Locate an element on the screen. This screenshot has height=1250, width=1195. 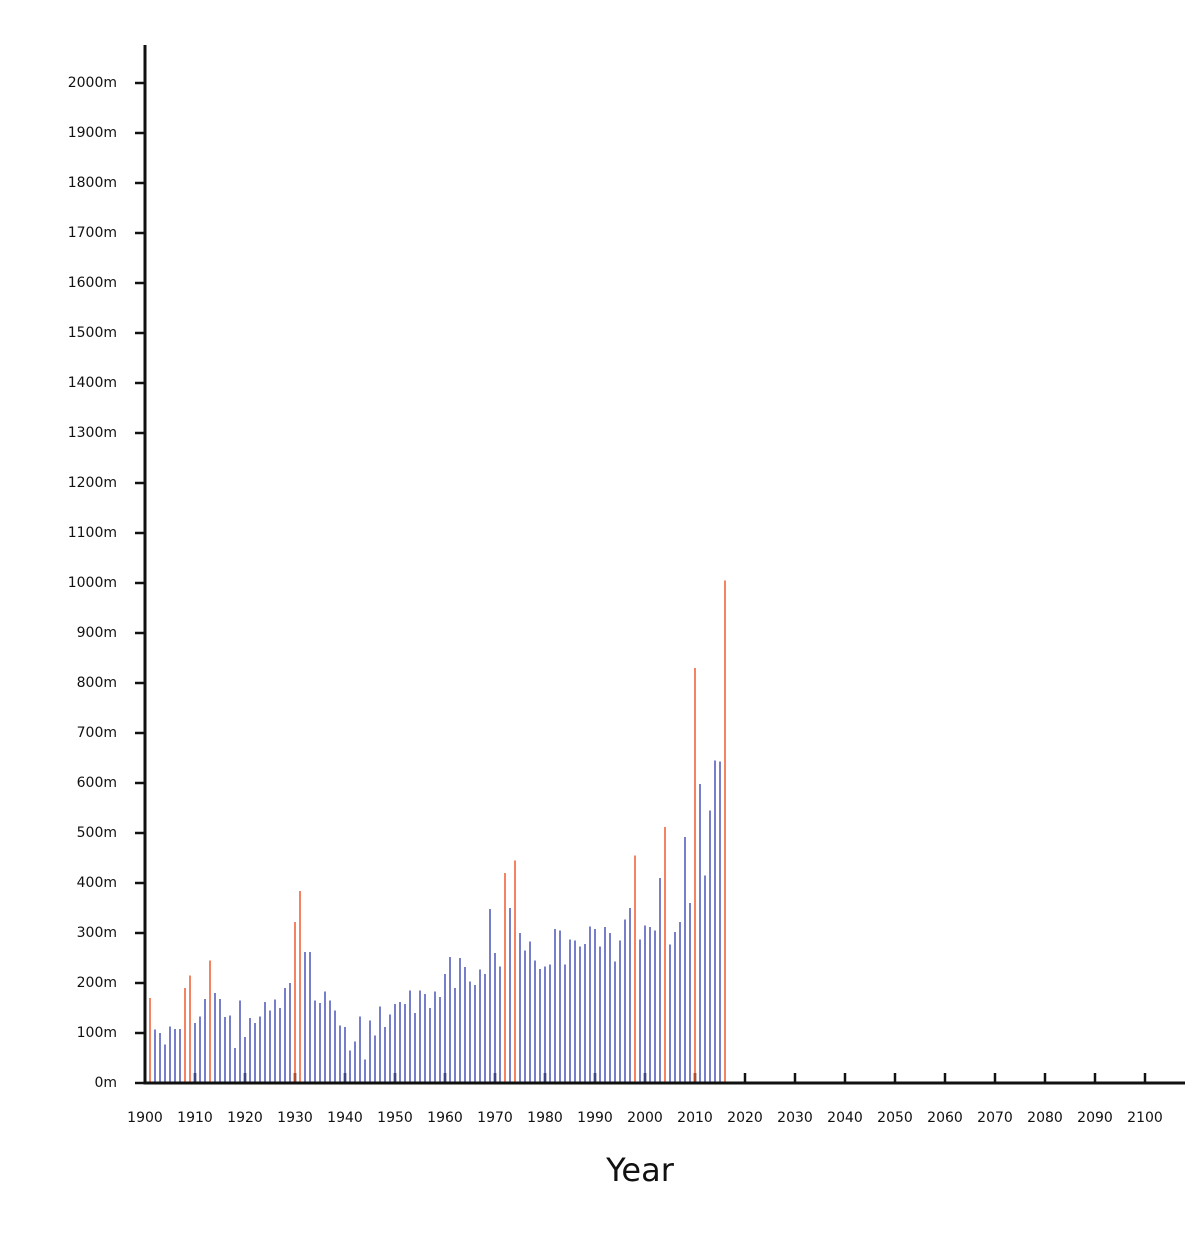
x-tick-label: 2050 is located at coordinates (895, 1118).